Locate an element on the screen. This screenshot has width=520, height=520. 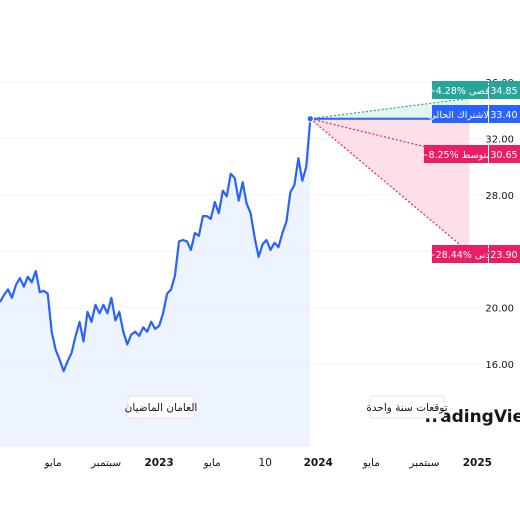
low-label-bg is located at coordinates (460, 254).